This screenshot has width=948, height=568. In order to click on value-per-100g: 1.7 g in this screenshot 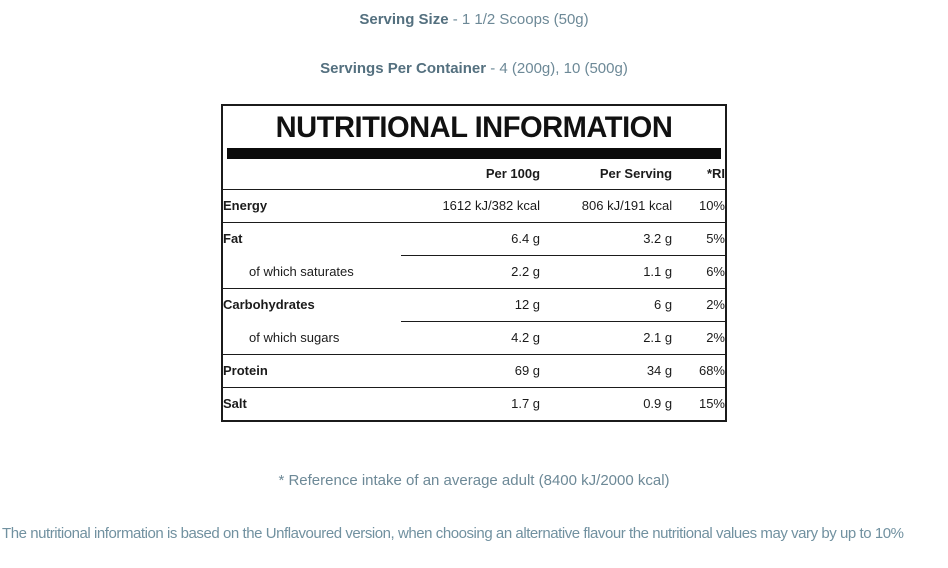, I will do `click(526, 404)`.